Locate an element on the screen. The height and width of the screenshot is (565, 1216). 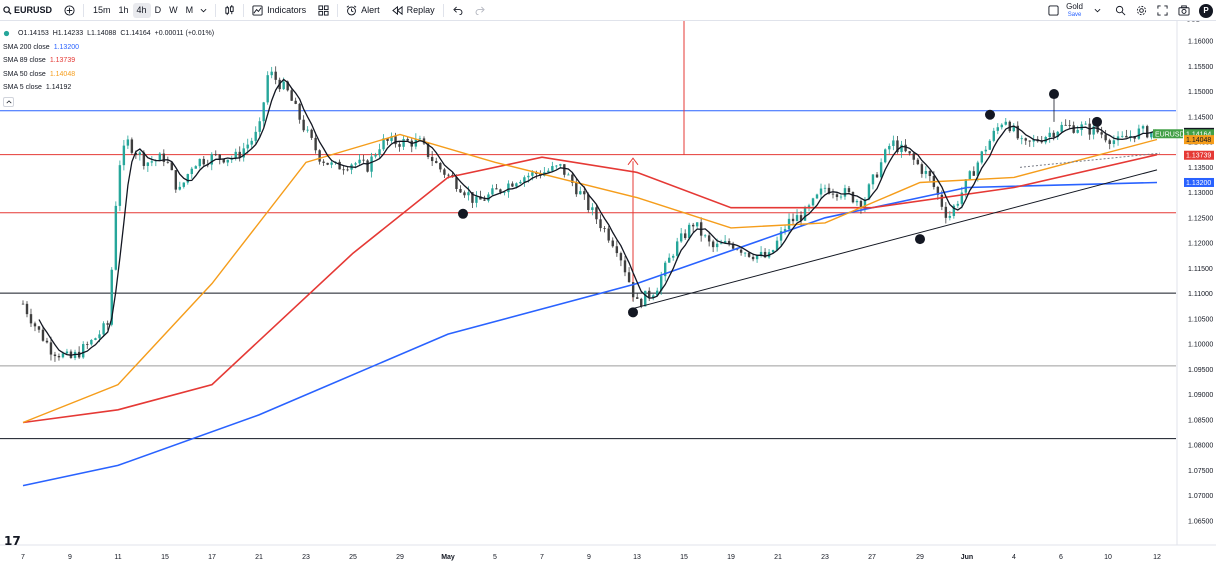
fullscreen-button is located at coordinates (1162, 10).